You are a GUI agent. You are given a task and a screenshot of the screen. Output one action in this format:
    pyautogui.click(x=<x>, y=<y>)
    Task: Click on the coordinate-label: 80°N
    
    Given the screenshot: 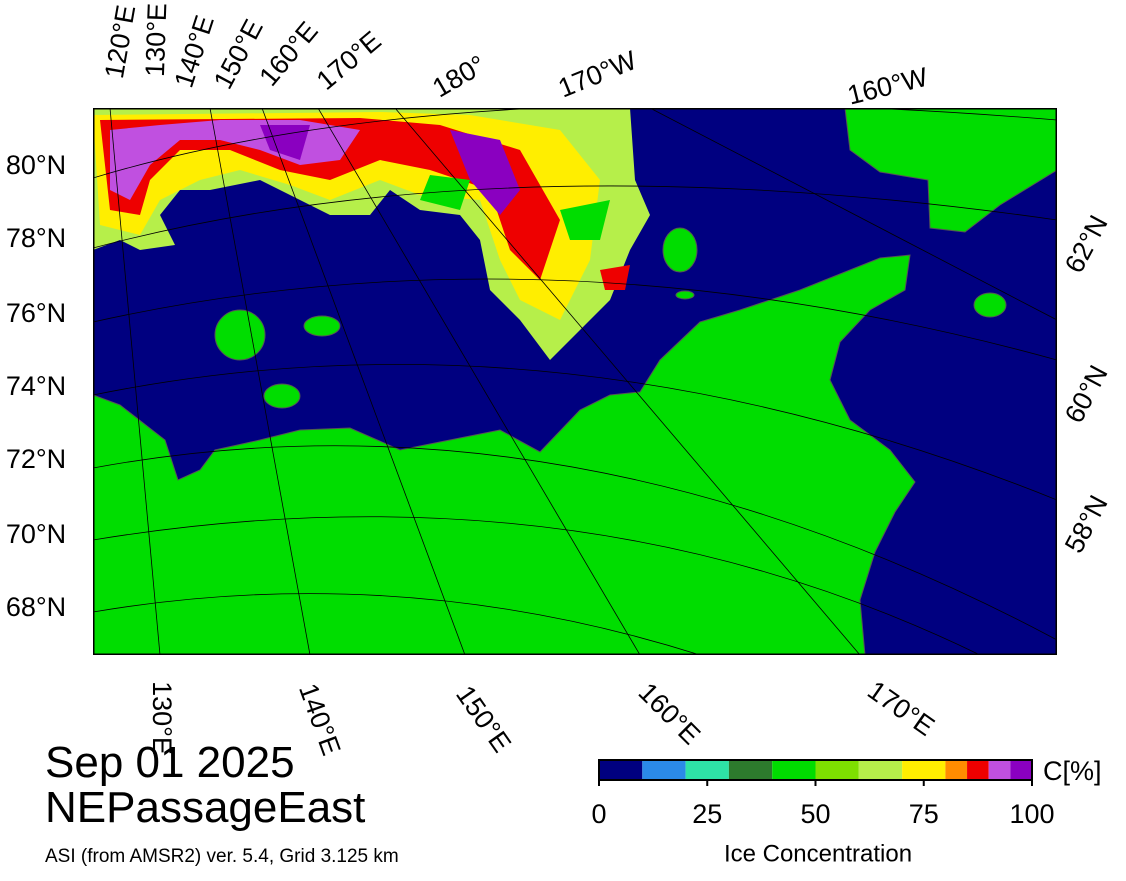 What is the action you would take?
    pyautogui.click(x=36, y=165)
    